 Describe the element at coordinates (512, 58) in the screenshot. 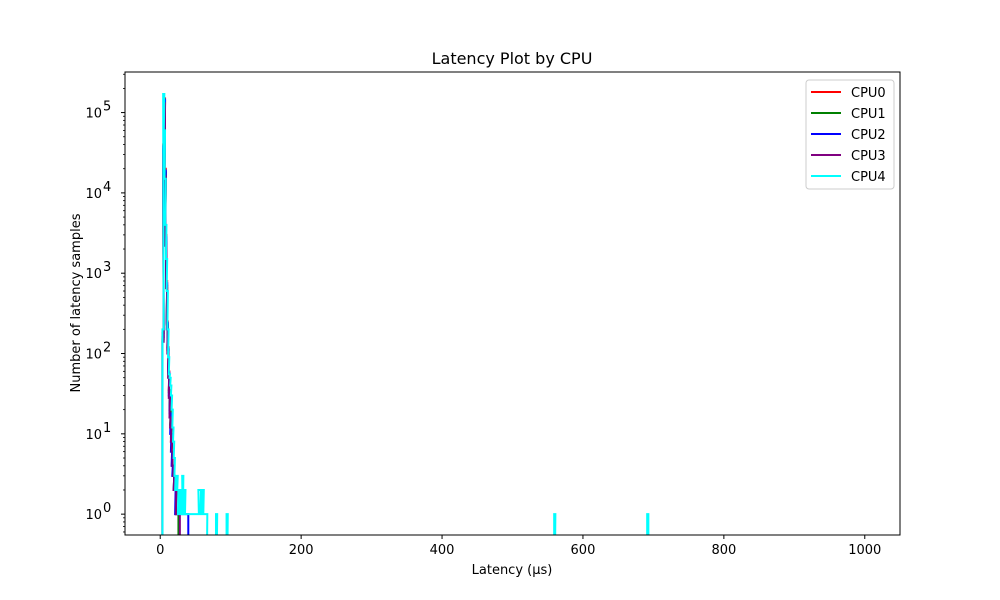

I see `chart-title: Latency Plot by CPU` at that location.